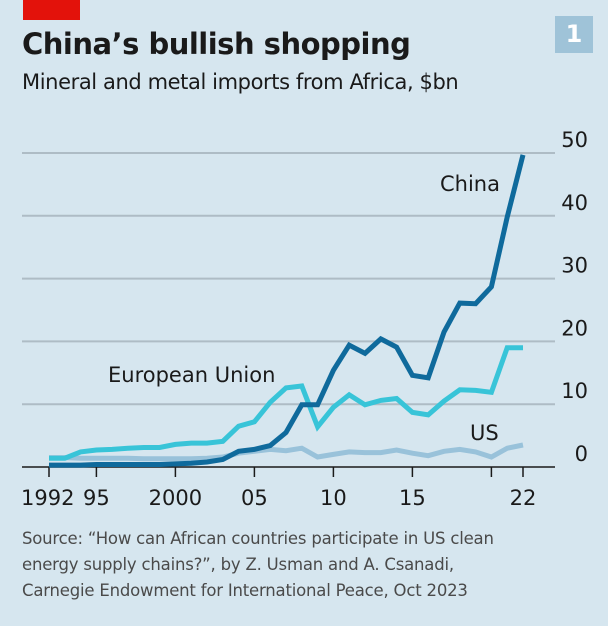 Image resolution: width=608 pixels, height=626 pixels. What do you see at coordinates (574, 391) in the screenshot?
I see `y-tick-label: 10` at bounding box center [574, 391].